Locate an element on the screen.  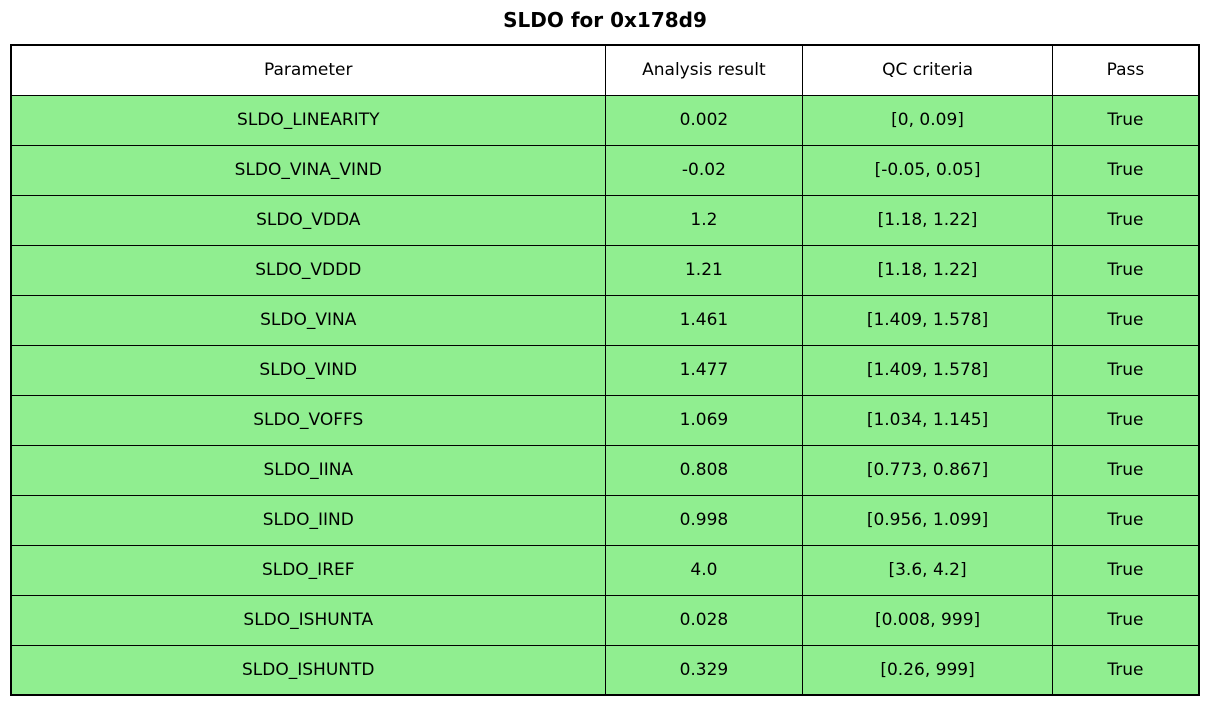
table-row: SLDO_ISHUNTA 0.028 [0.008, 999] True is located at coordinates (605, 620).